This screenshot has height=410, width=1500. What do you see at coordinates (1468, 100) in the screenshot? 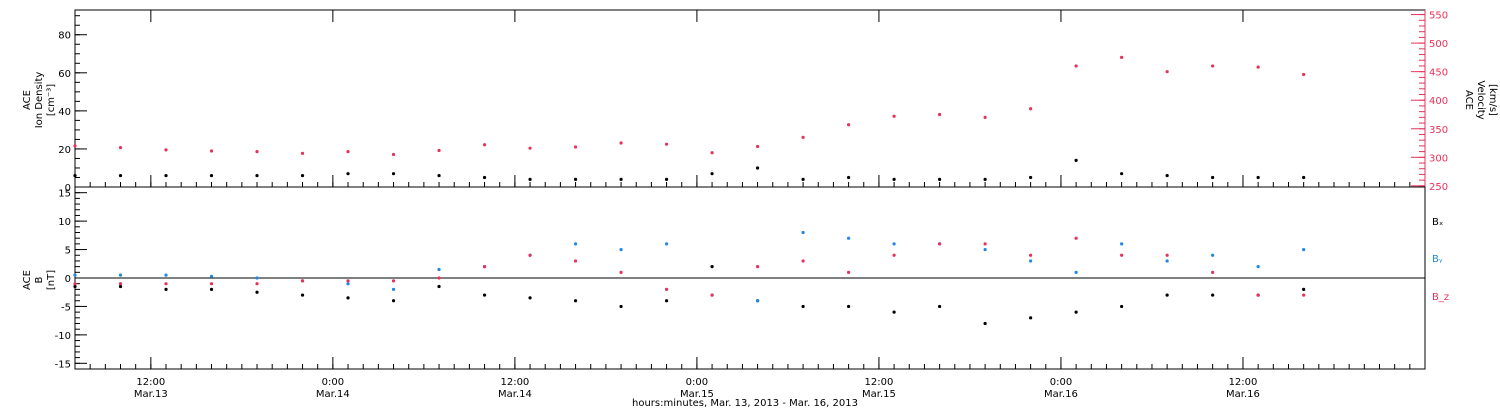
I see `top-right-ylabel-line1: ACE` at bounding box center [1468, 100].